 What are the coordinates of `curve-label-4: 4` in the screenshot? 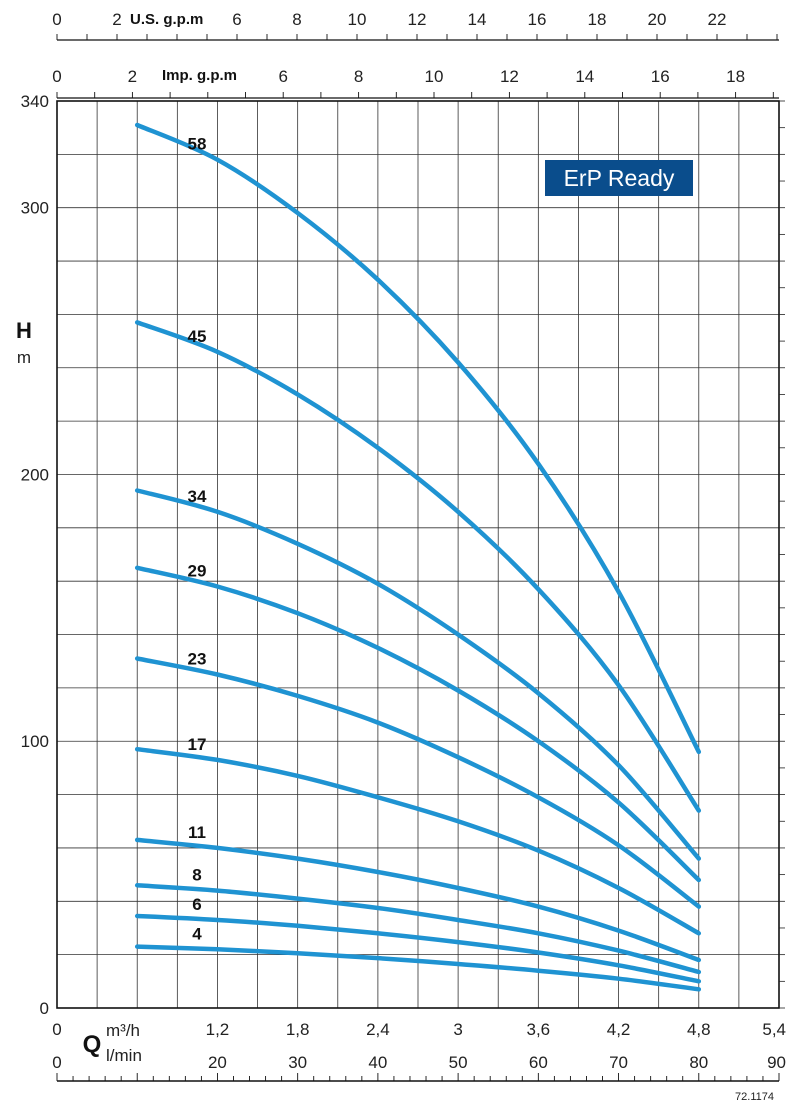 It's located at (197, 933).